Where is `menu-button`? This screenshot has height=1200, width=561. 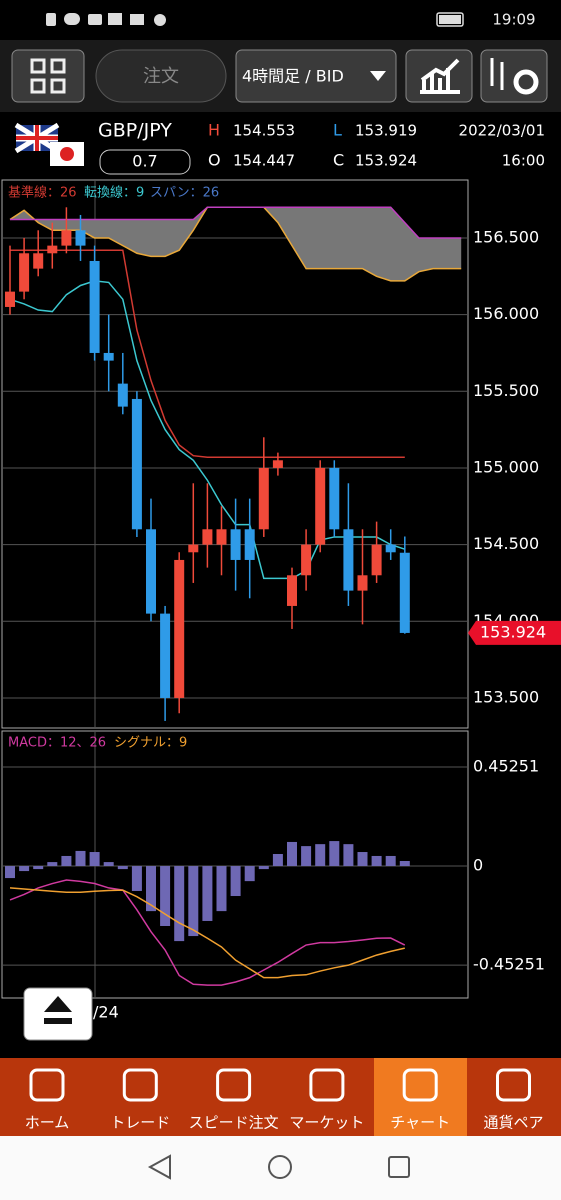
menu-button is located at coordinates (48, 76).